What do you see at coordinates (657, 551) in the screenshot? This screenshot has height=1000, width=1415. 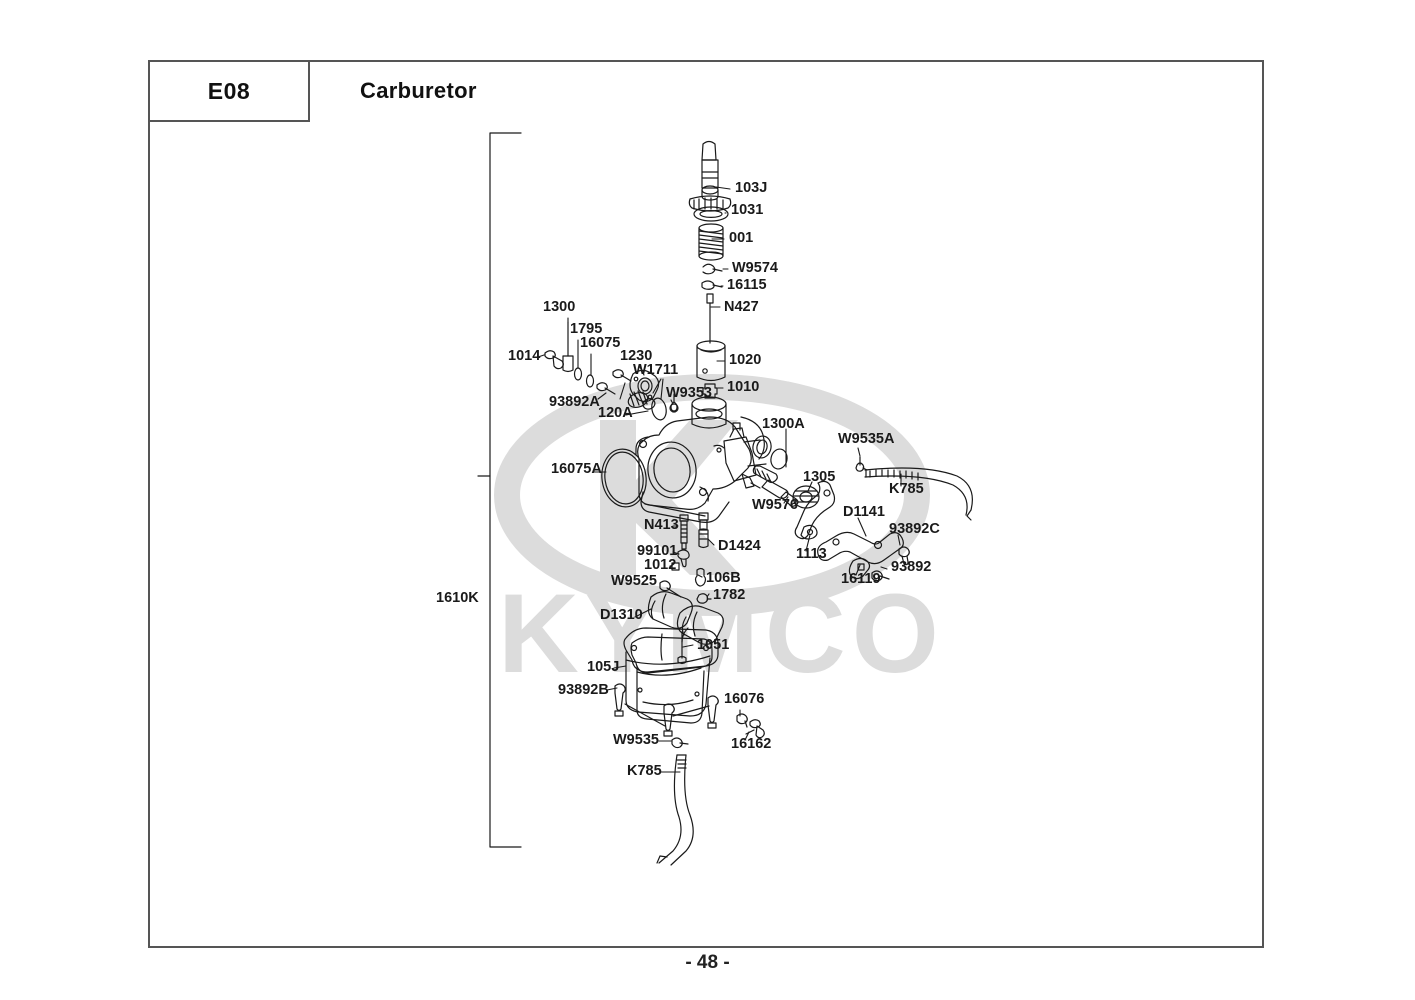 I see `part-label-99101: 99101` at bounding box center [657, 551].